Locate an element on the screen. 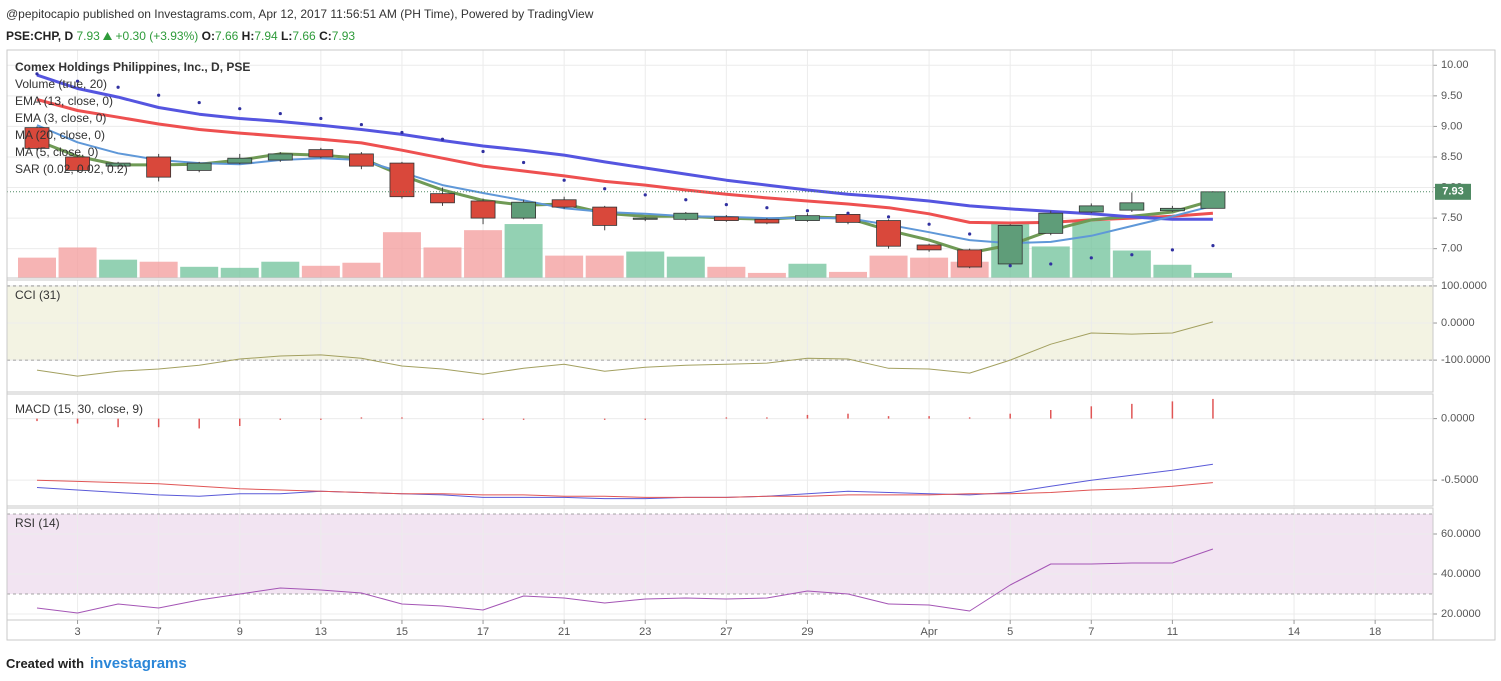 The image size is (1501, 681). x-tick-label: 21 is located at coordinates (564, 632).